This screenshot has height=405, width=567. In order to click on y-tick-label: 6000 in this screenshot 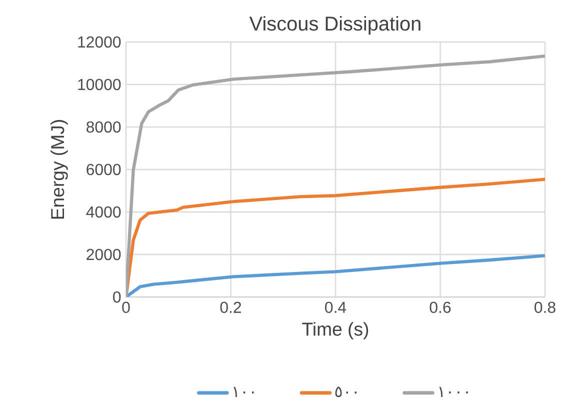, I will do `click(103, 170)`.